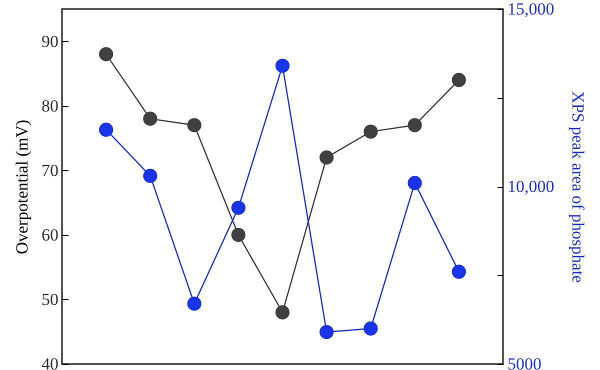  I want to click on y-tick-label: 80, so click(50, 106).